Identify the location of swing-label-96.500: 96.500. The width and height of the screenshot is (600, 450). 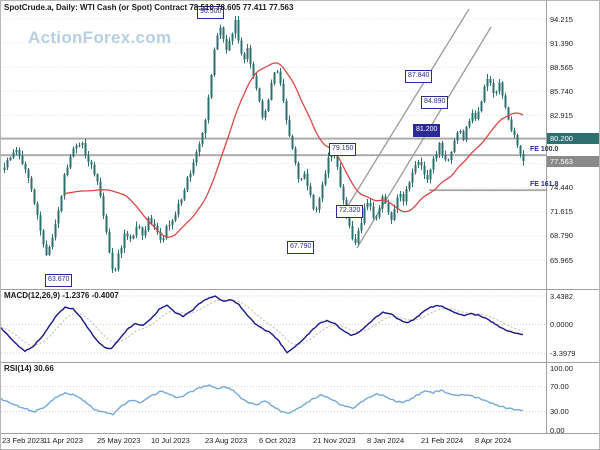
(211, 12).